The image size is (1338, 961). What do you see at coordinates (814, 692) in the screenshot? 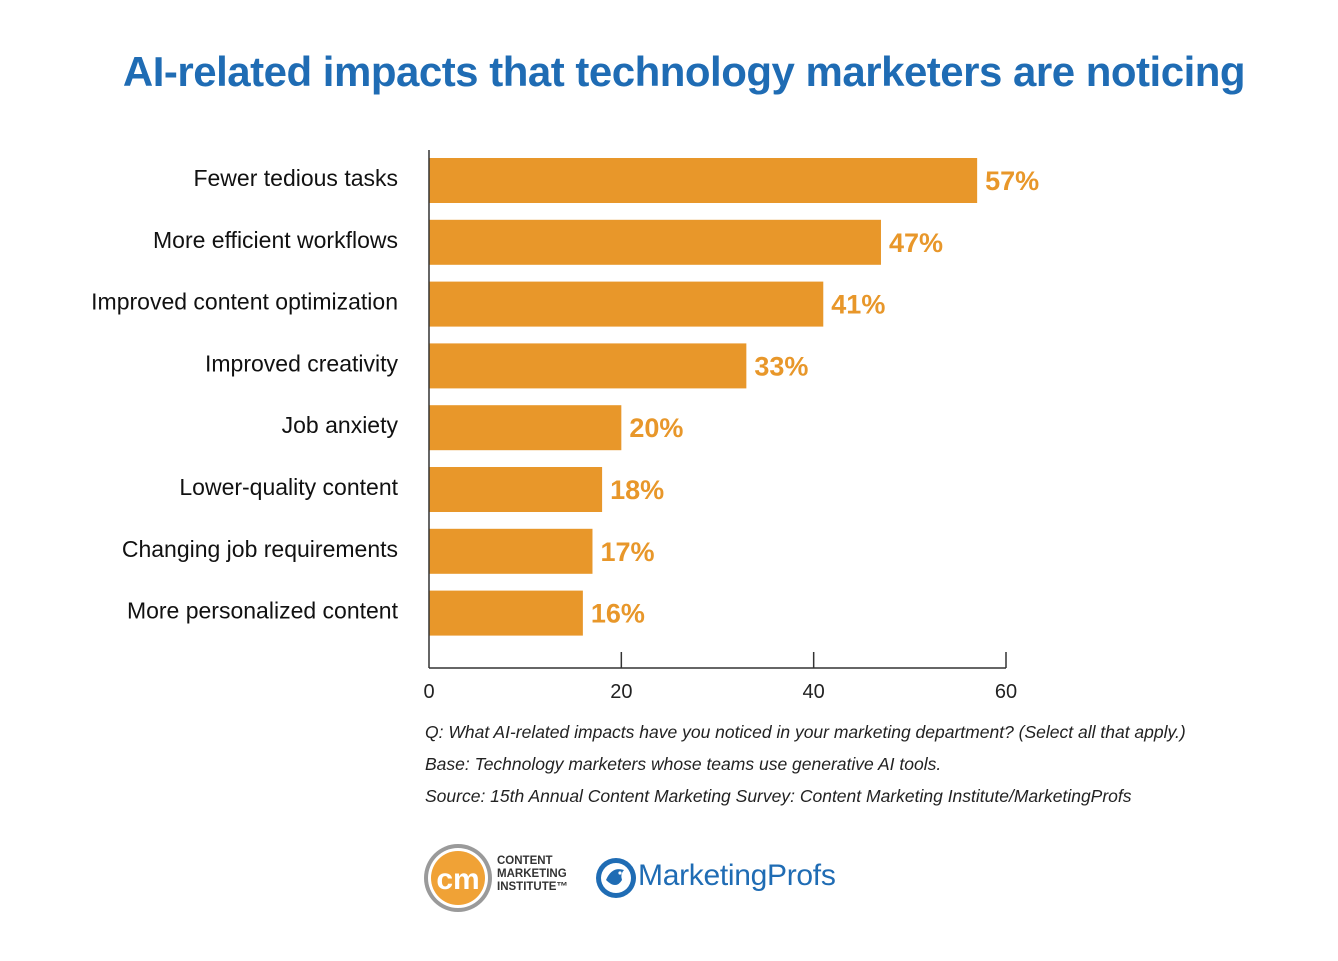
I see `x-tick-label: 40` at bounding box center [814, 692].